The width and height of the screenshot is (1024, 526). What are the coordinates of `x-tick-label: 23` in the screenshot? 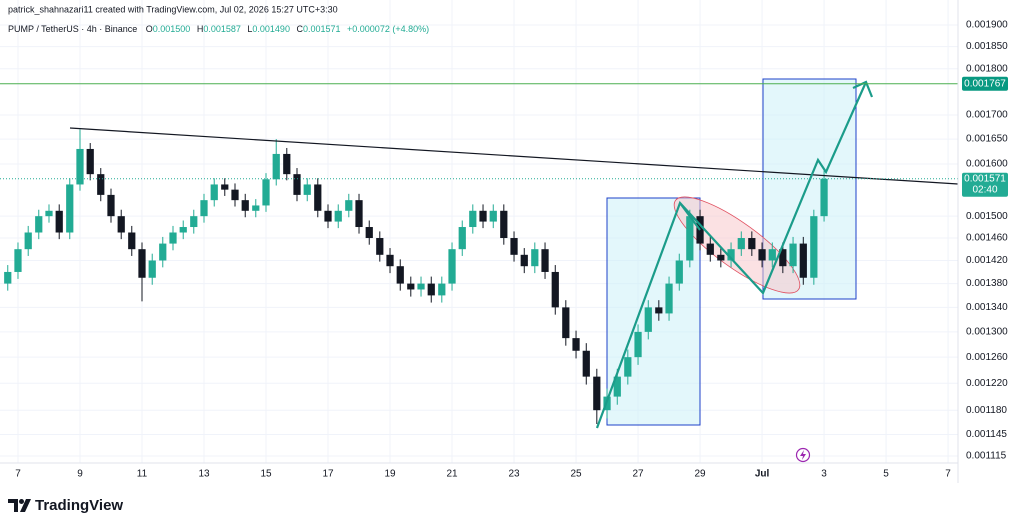 It's located at (514, 474).